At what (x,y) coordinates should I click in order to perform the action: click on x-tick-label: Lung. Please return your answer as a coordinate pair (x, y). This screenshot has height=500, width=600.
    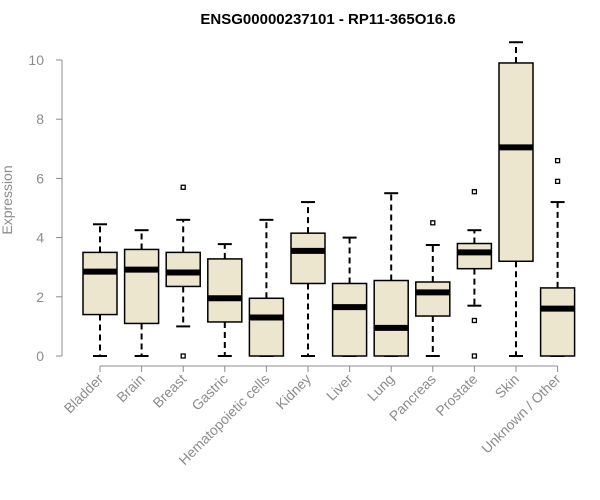
    Looking at the image, I should click on (380, 387).